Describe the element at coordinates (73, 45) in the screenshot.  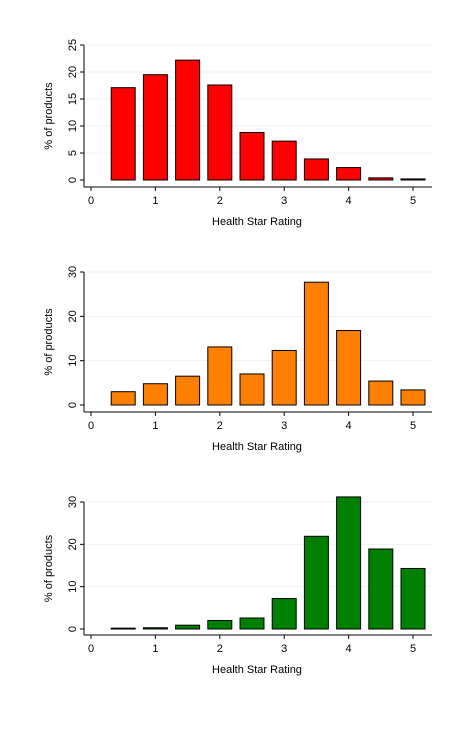
I see `y-tick-label: 25` at that location.